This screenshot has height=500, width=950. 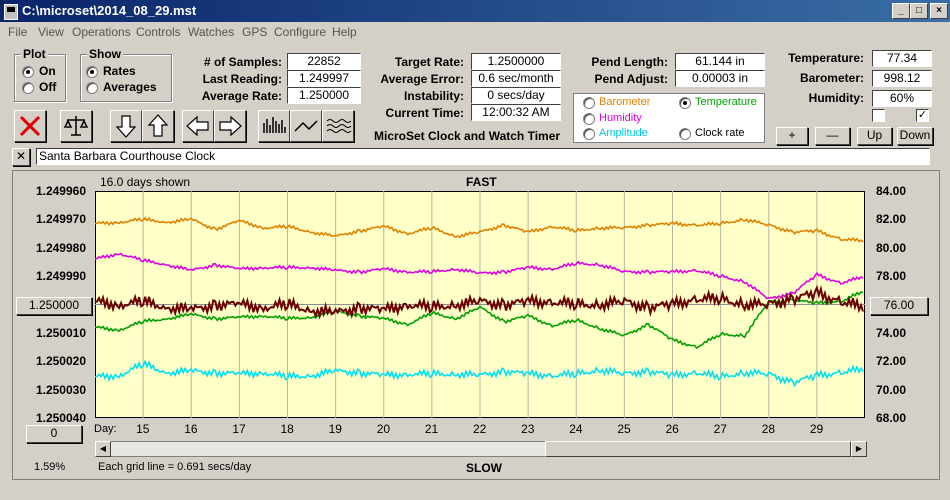 I want to click on target-rate-label: Target Rate:, so click(x=429, y=62).